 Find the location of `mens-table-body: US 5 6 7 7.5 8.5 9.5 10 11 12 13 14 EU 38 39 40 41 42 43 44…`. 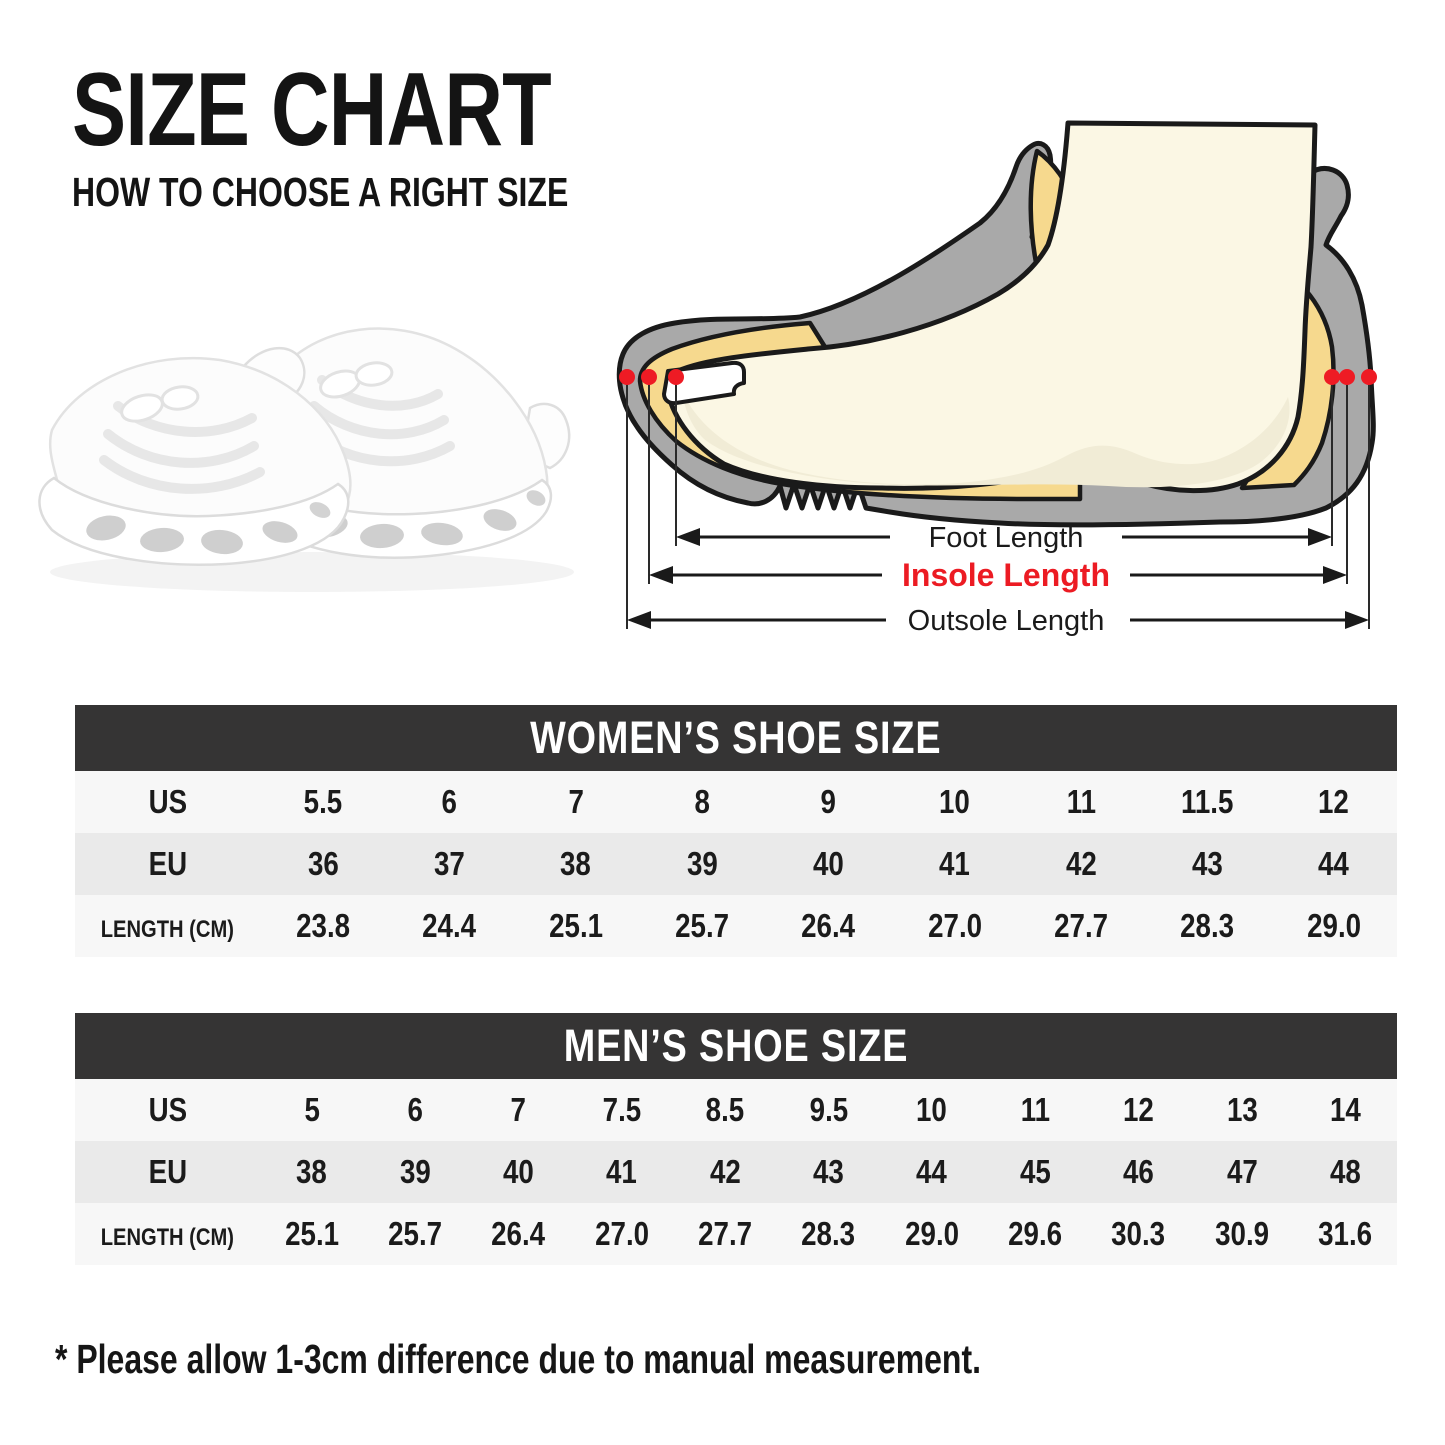

mens-table-body: US 5 6 7 7.5 8.5 9.5 10 11 12 13 14 EU 38 39 40 41 42 43 44… is located at coordinates (736, 1172).